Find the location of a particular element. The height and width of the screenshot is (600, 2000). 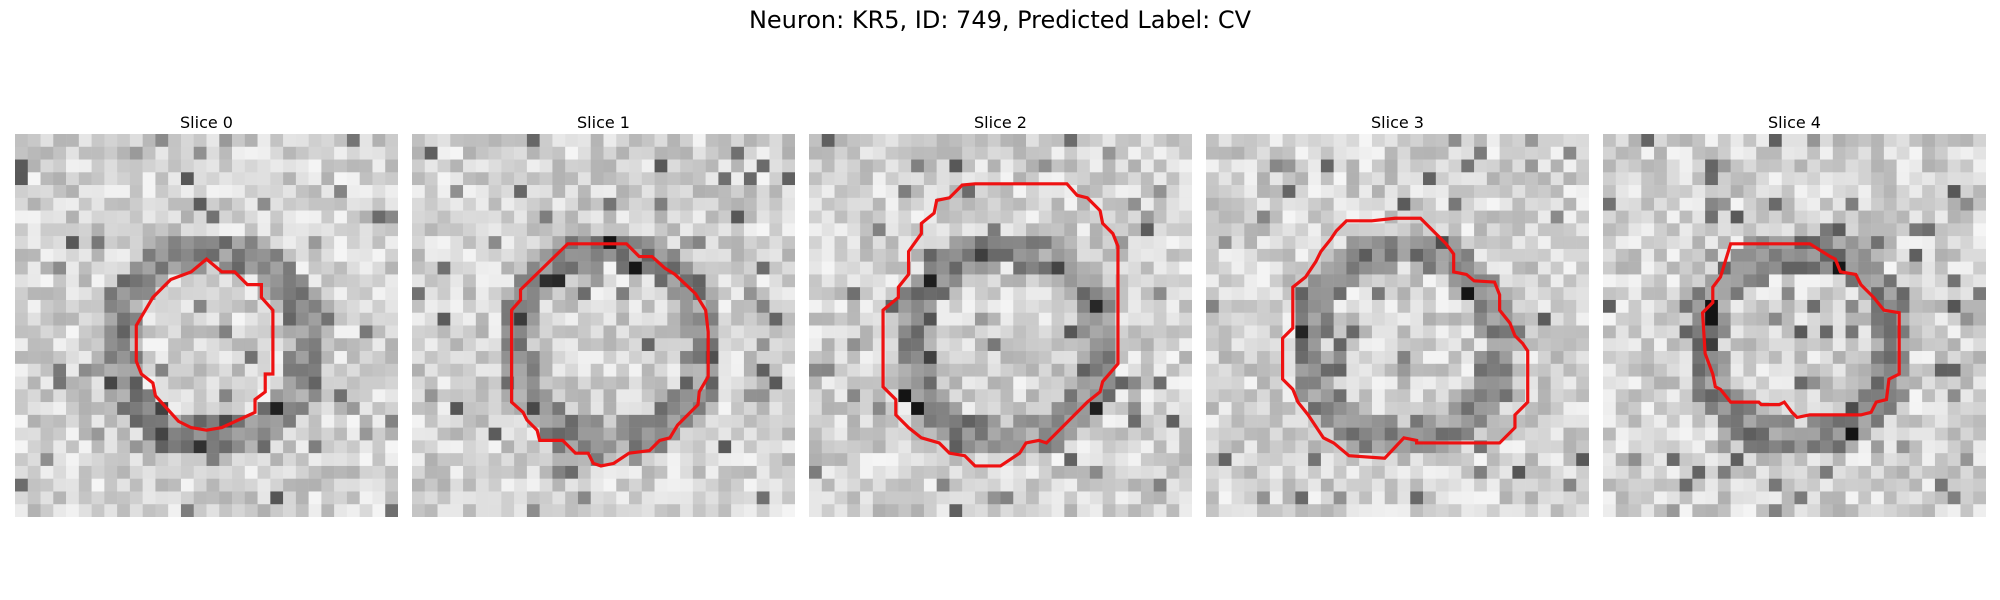

slice-title-3: Slice 3 is located at coordinates (1397, 122).